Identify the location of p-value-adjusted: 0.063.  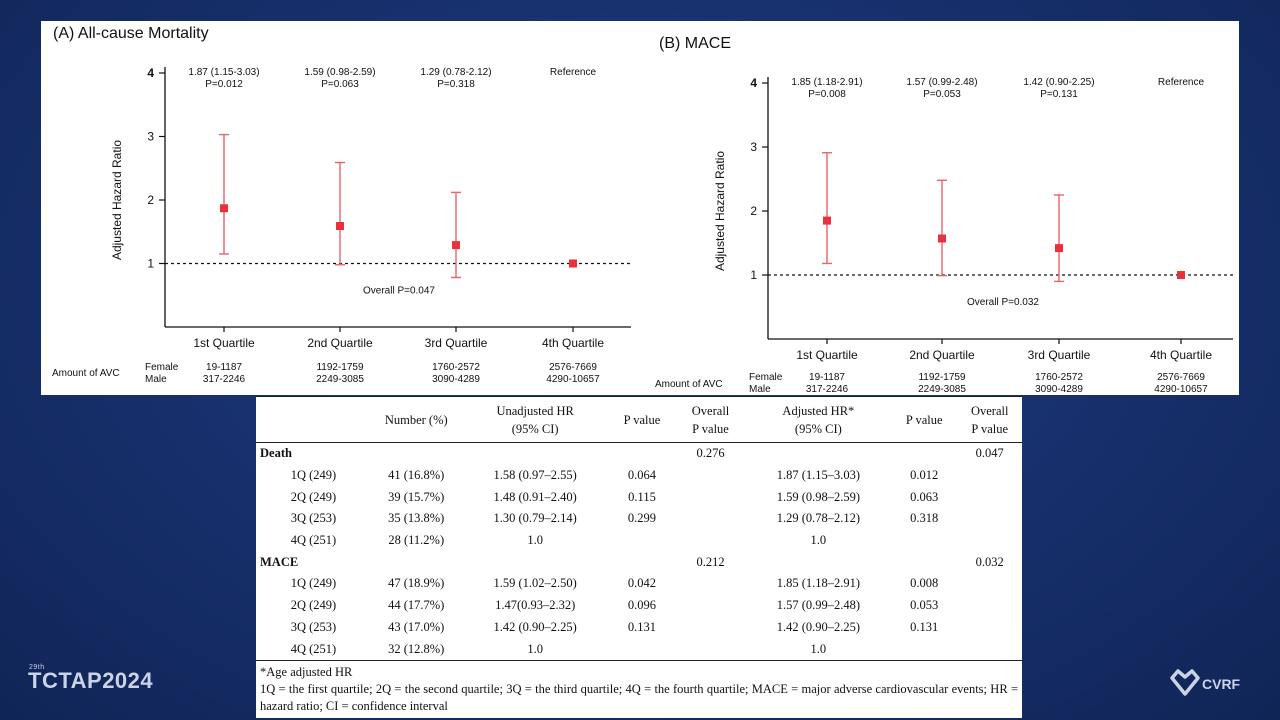
(924, 496).